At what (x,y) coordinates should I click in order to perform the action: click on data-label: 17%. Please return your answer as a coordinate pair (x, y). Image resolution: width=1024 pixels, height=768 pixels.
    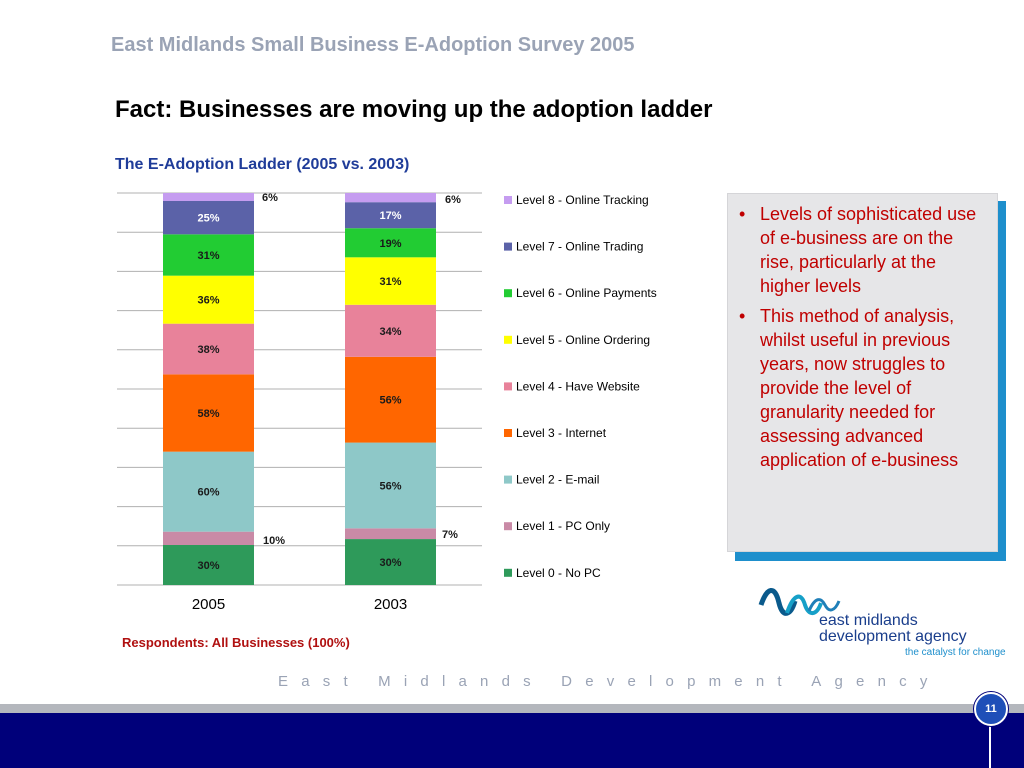
    Looking at the image, I should click on (390, 216).